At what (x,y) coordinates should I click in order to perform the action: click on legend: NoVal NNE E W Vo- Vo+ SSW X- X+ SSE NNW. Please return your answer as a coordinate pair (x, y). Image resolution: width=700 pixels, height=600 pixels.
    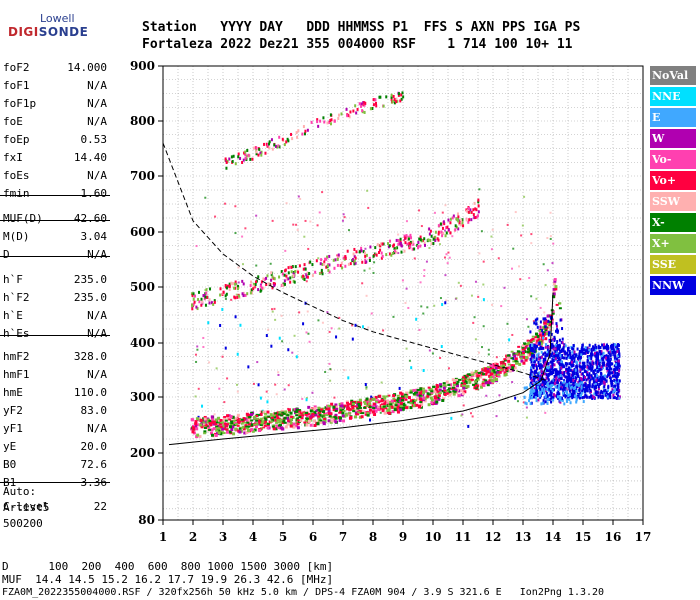
    Looking at the image, I should click on (673, 181).